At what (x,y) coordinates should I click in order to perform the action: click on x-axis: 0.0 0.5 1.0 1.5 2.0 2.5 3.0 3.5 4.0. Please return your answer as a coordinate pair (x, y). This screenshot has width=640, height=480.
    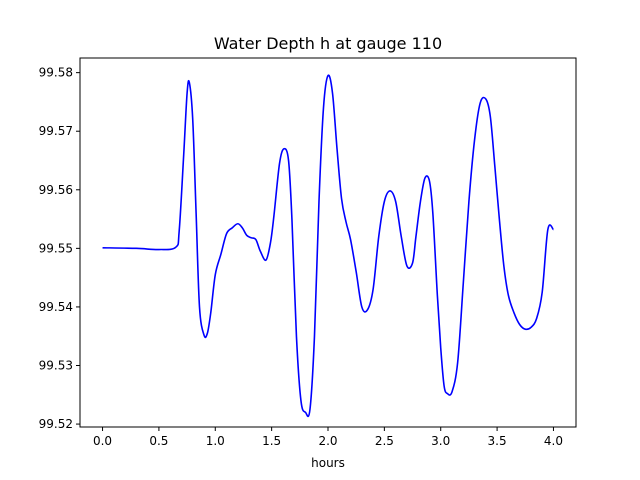
    Looking at the image, I should click on (328, 437).